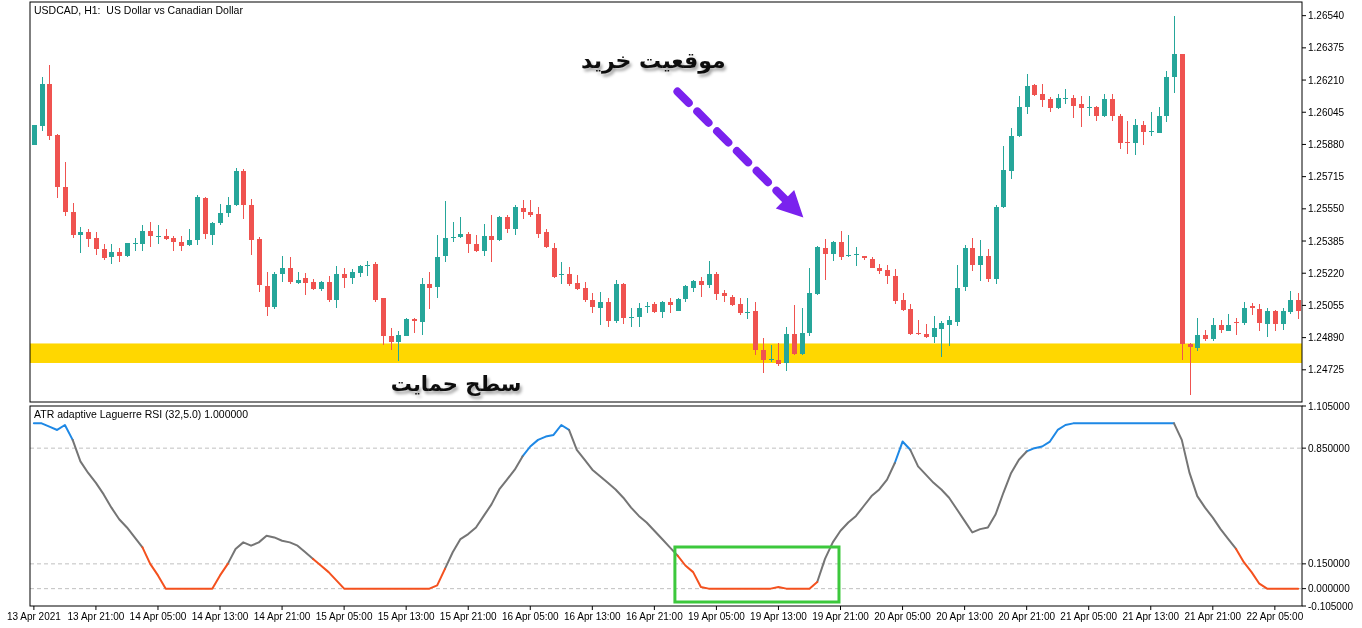  What do you see at coordinates (1326, 80) in the screenshot?
I see `y-tick-label: 1.26210` at bounding box center [1326, 80].